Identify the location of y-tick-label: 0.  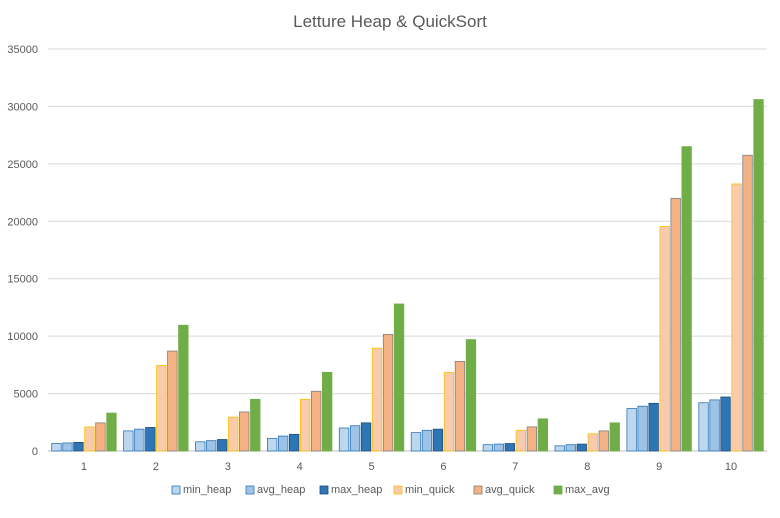
(35, 452).